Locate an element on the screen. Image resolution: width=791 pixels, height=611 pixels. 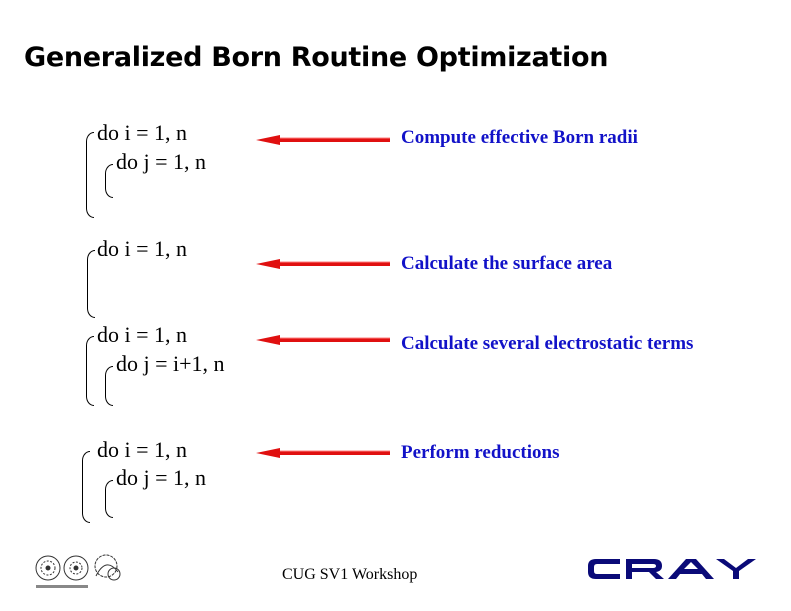
block-description: Compute effective Born radii is located at coordinates (519, 137).